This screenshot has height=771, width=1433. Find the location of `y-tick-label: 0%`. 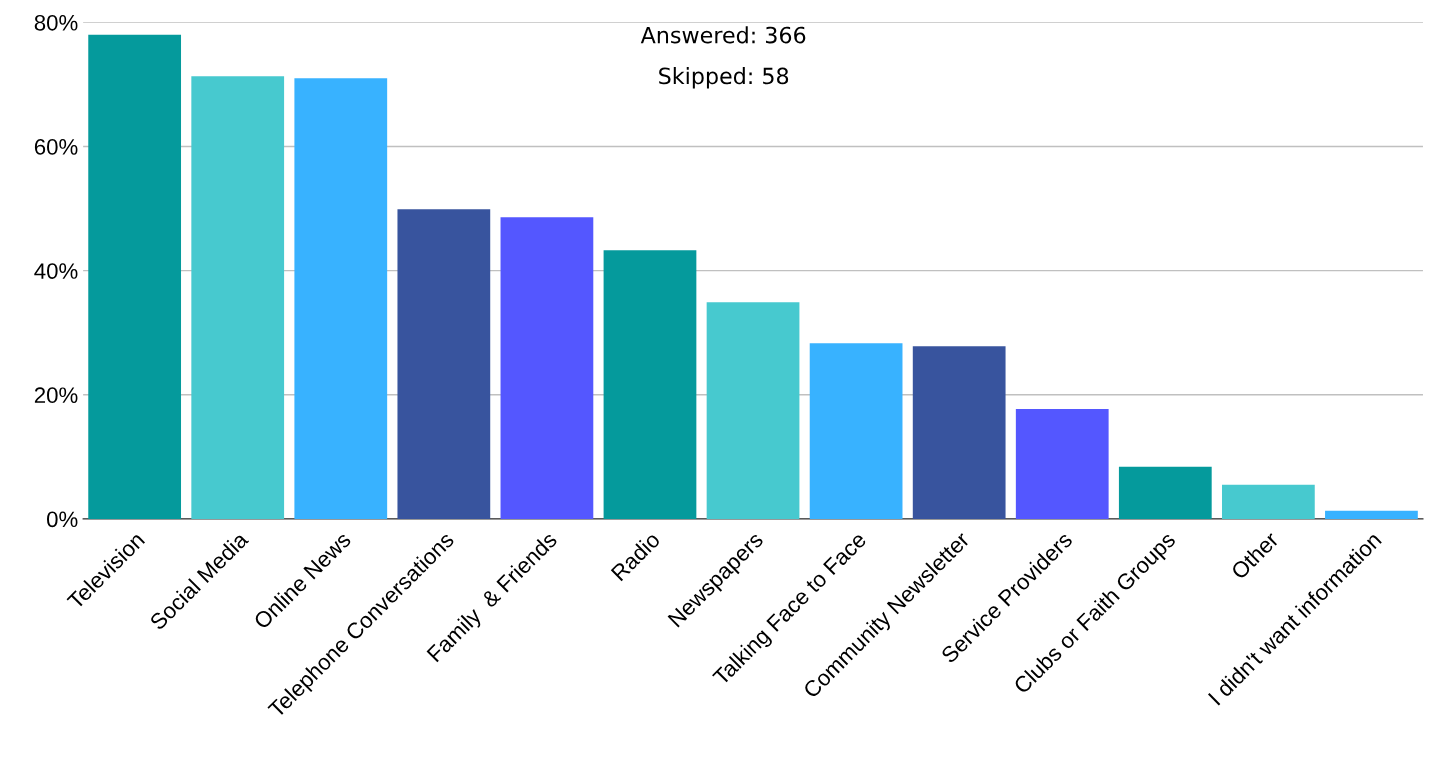

y-tick-label: 0% is located at coordinates (62, 519).